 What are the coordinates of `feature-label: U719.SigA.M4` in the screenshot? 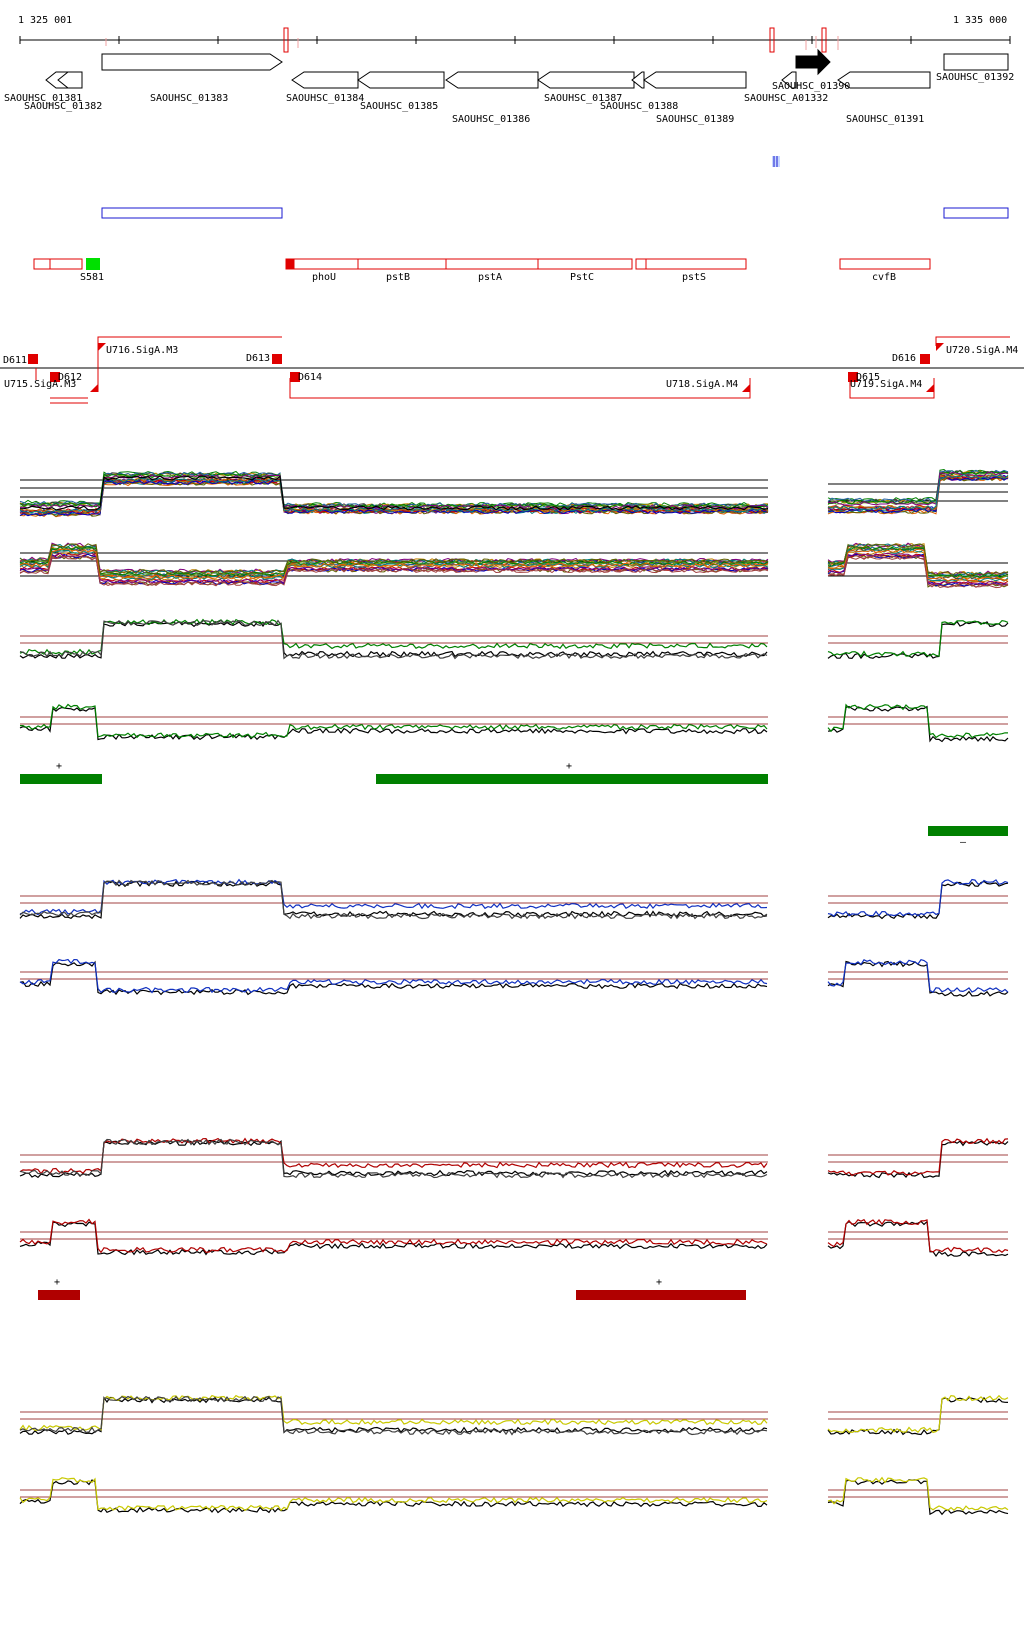 It's located at (886, 384).